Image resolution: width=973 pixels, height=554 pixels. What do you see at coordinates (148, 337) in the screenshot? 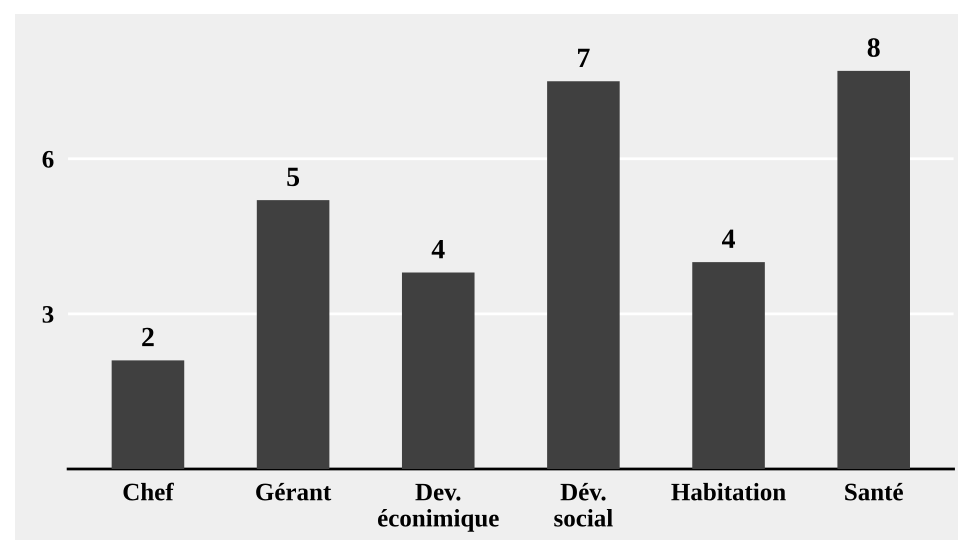
I see `data-label: 2` at bounding box center [148, 337].